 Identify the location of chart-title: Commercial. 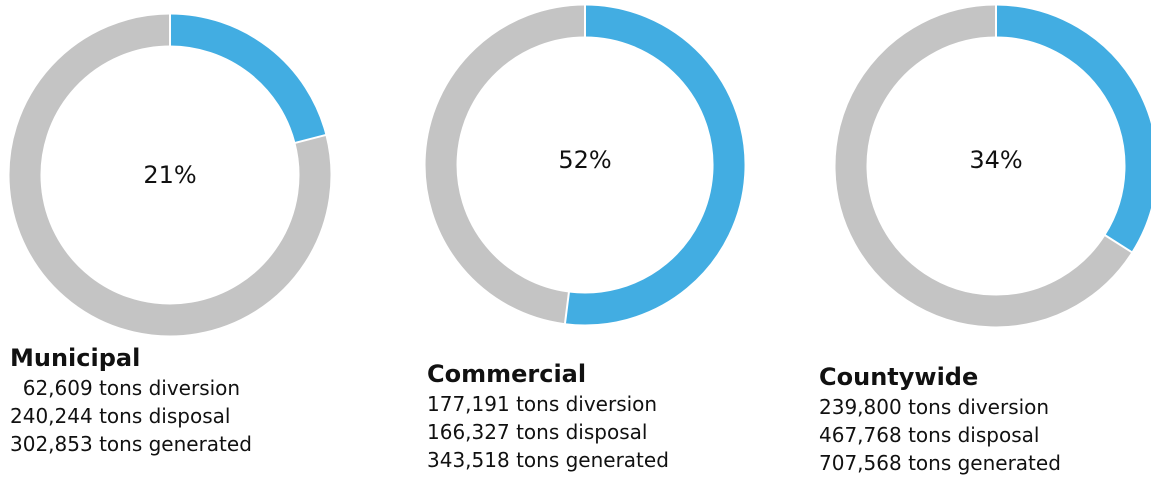
(507, 374).